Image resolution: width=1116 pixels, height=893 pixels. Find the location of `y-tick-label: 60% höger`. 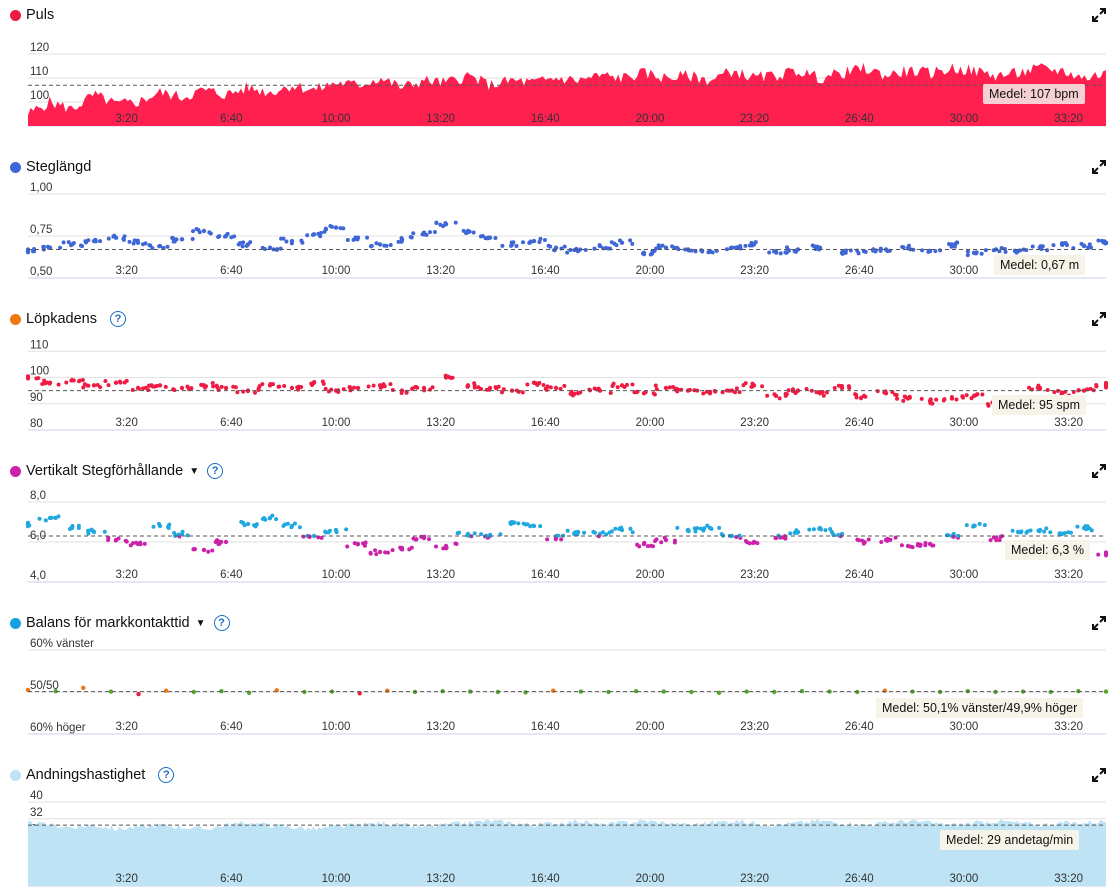

y-tick-label: 60% höger is located at coordinates (58, 728).